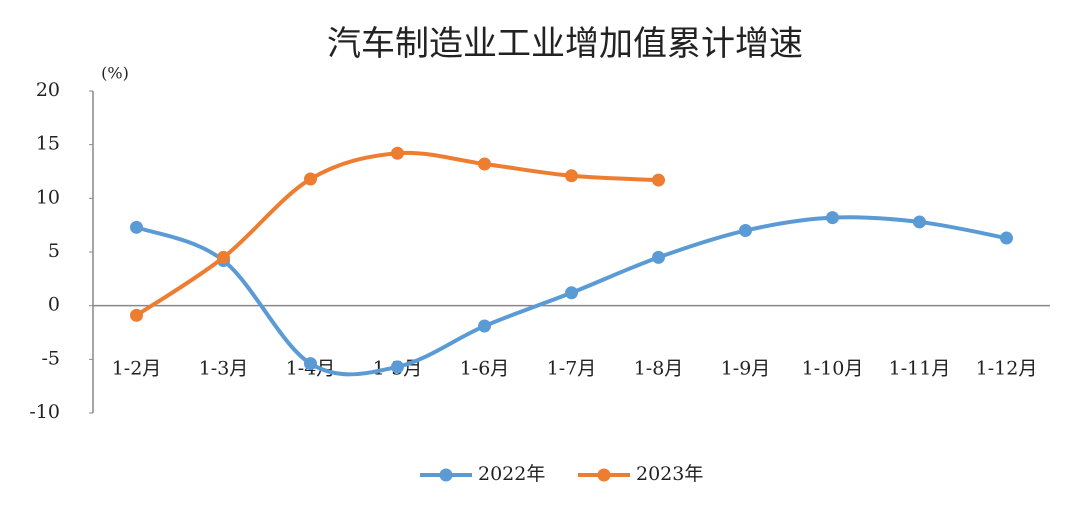 This screenshot has height=512, width=1080. What do you see at coordinates (572, 369) in the screenshot?
I see `x-tick-label: 1-7月` at bounding box center [572, 369].